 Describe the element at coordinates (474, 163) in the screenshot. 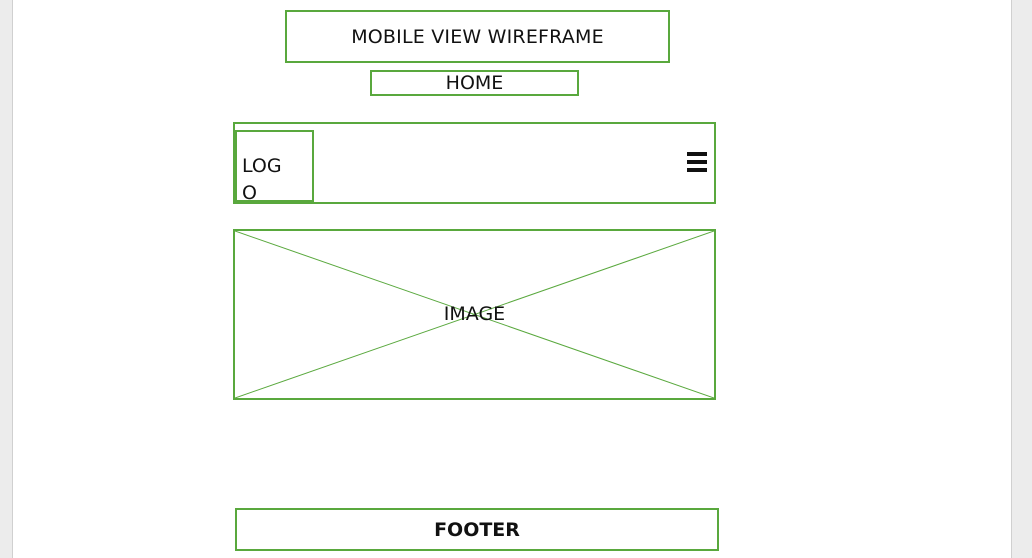

I see `header-bar: LOGO` at that location.